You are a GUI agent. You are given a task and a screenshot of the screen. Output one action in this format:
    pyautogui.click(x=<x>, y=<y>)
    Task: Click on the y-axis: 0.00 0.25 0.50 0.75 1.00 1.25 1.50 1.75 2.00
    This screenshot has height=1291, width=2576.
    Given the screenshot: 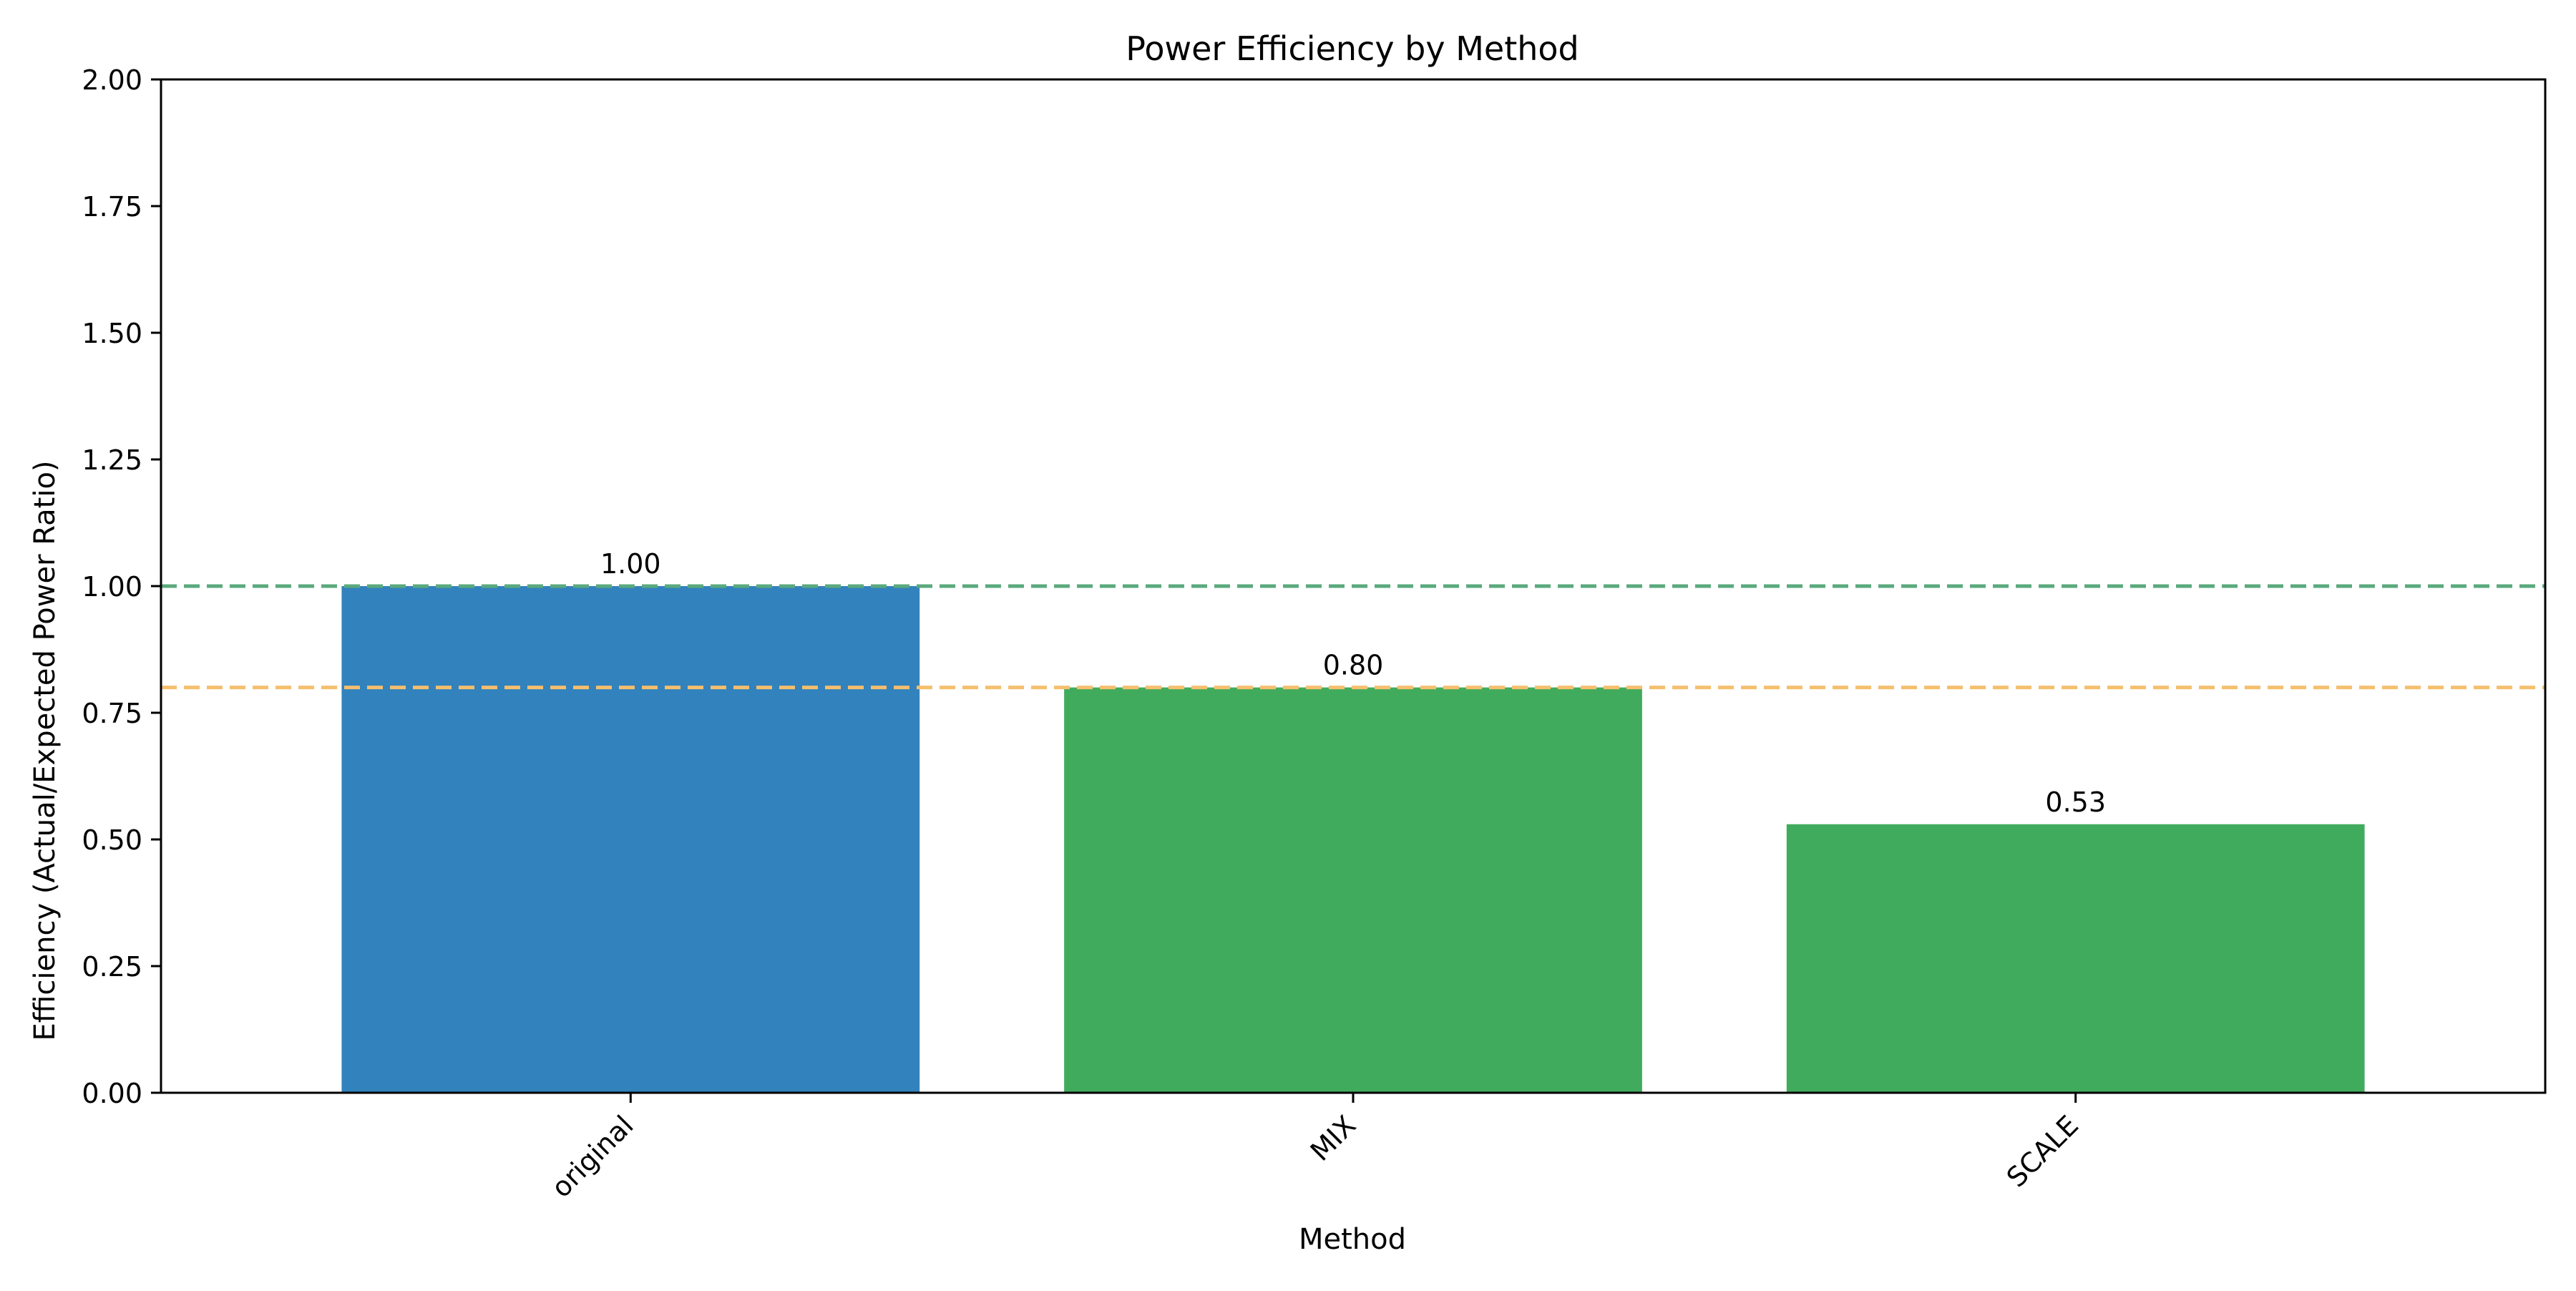 What is the action you would take?
    pyautogui.click(x=122, y=586)
    